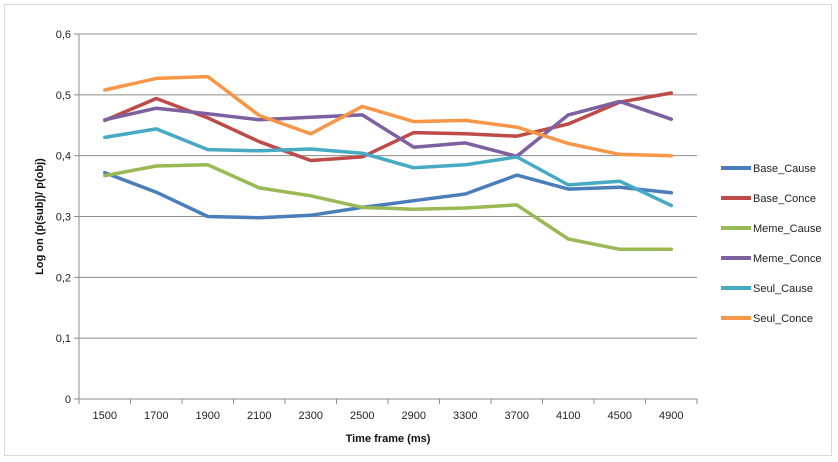 This screenshot has width=838, height=462. Describe the element at coordinates (671, 416) in the screenshot. I see `x-tick-label: 4900` at that location.